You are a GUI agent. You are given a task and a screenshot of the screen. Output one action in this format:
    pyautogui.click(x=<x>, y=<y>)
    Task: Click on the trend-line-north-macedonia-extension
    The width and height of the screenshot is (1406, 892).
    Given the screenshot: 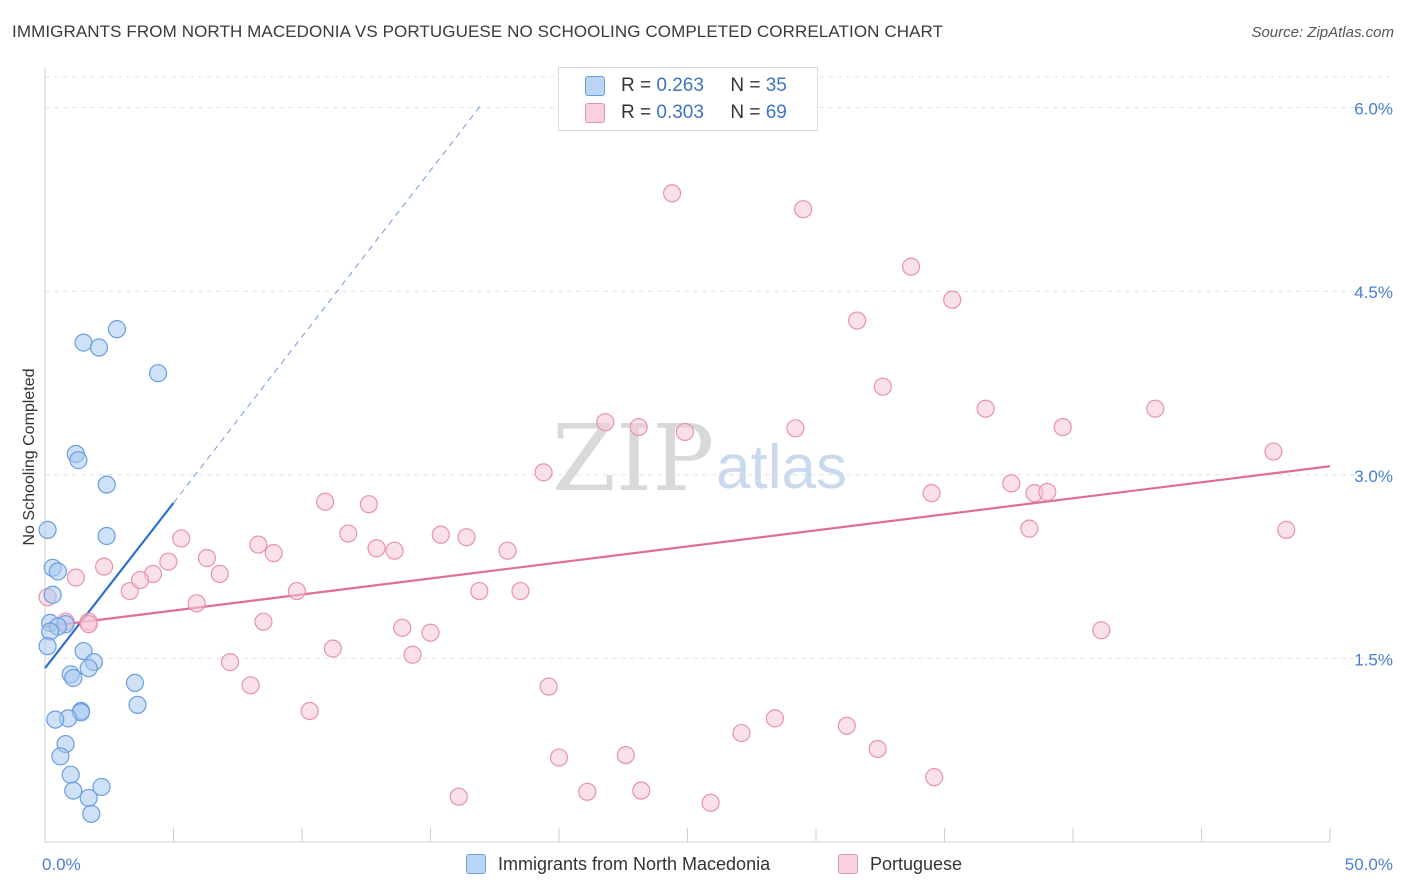 What is the action you would take?
    pyautogui.click(x=328, y=303)
    